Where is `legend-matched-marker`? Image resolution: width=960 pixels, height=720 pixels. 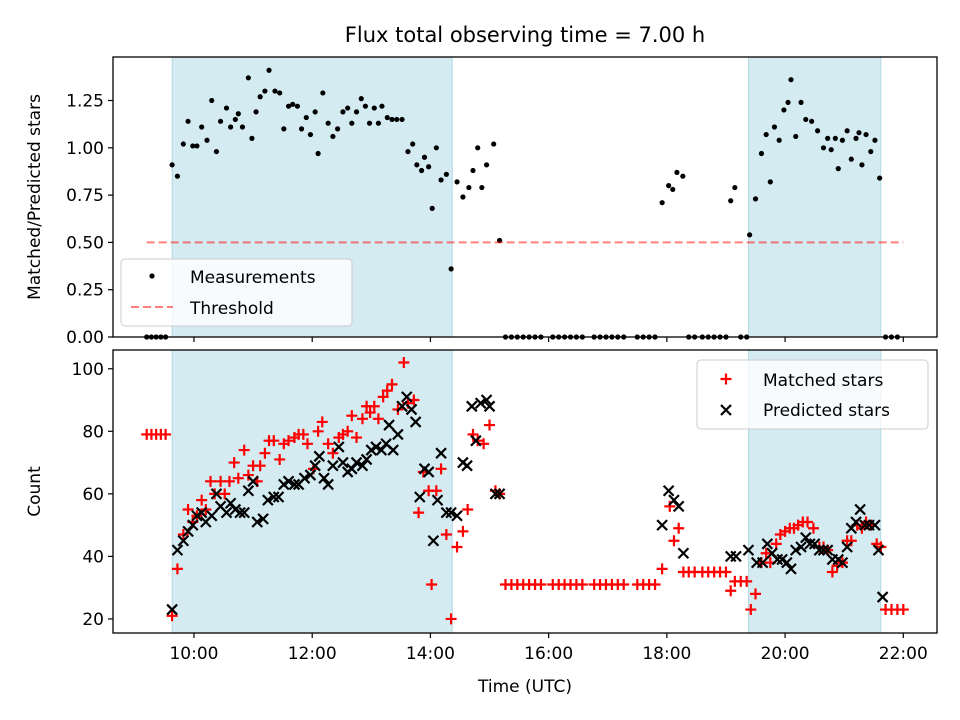
legend-matched-marker is located at coordinates (726, 379).